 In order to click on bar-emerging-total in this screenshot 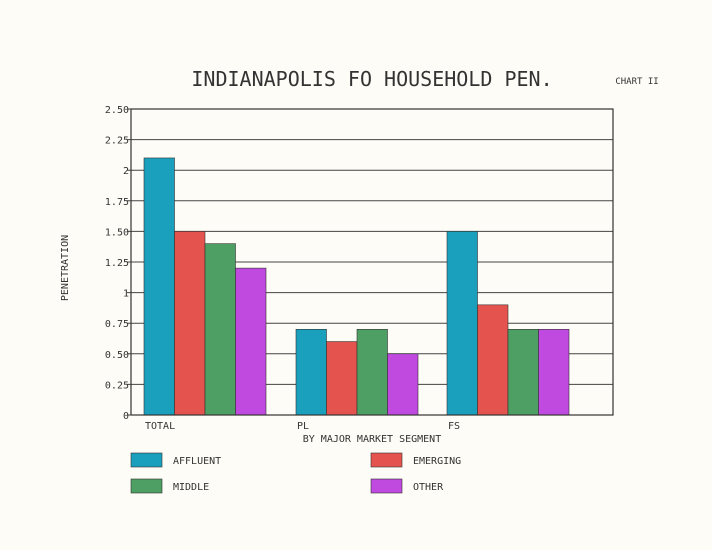, I will do `click(190, 323)`.